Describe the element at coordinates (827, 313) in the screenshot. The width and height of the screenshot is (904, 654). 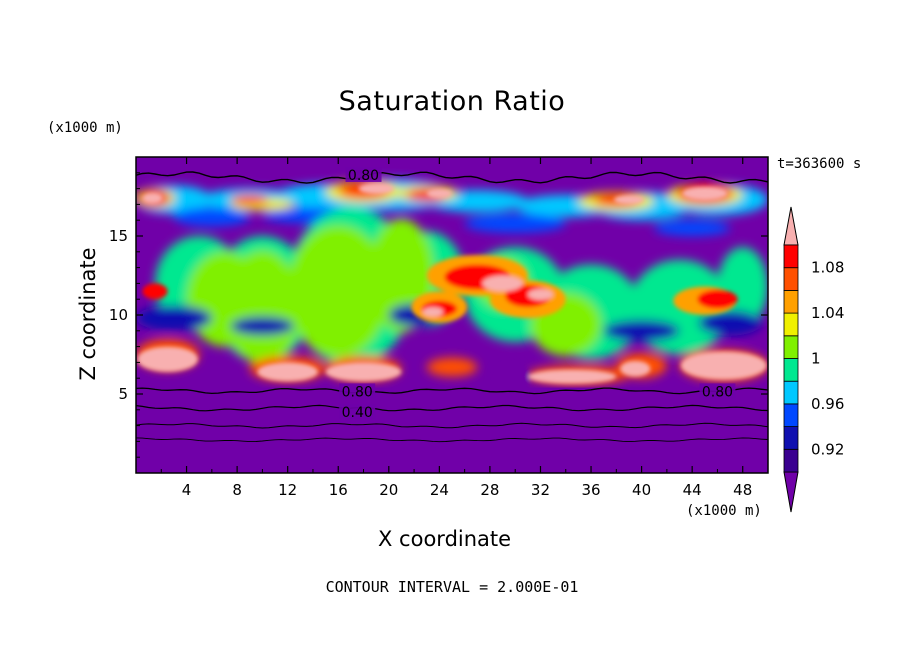
I see `colorbar-tick-label: 1.04` at that location.